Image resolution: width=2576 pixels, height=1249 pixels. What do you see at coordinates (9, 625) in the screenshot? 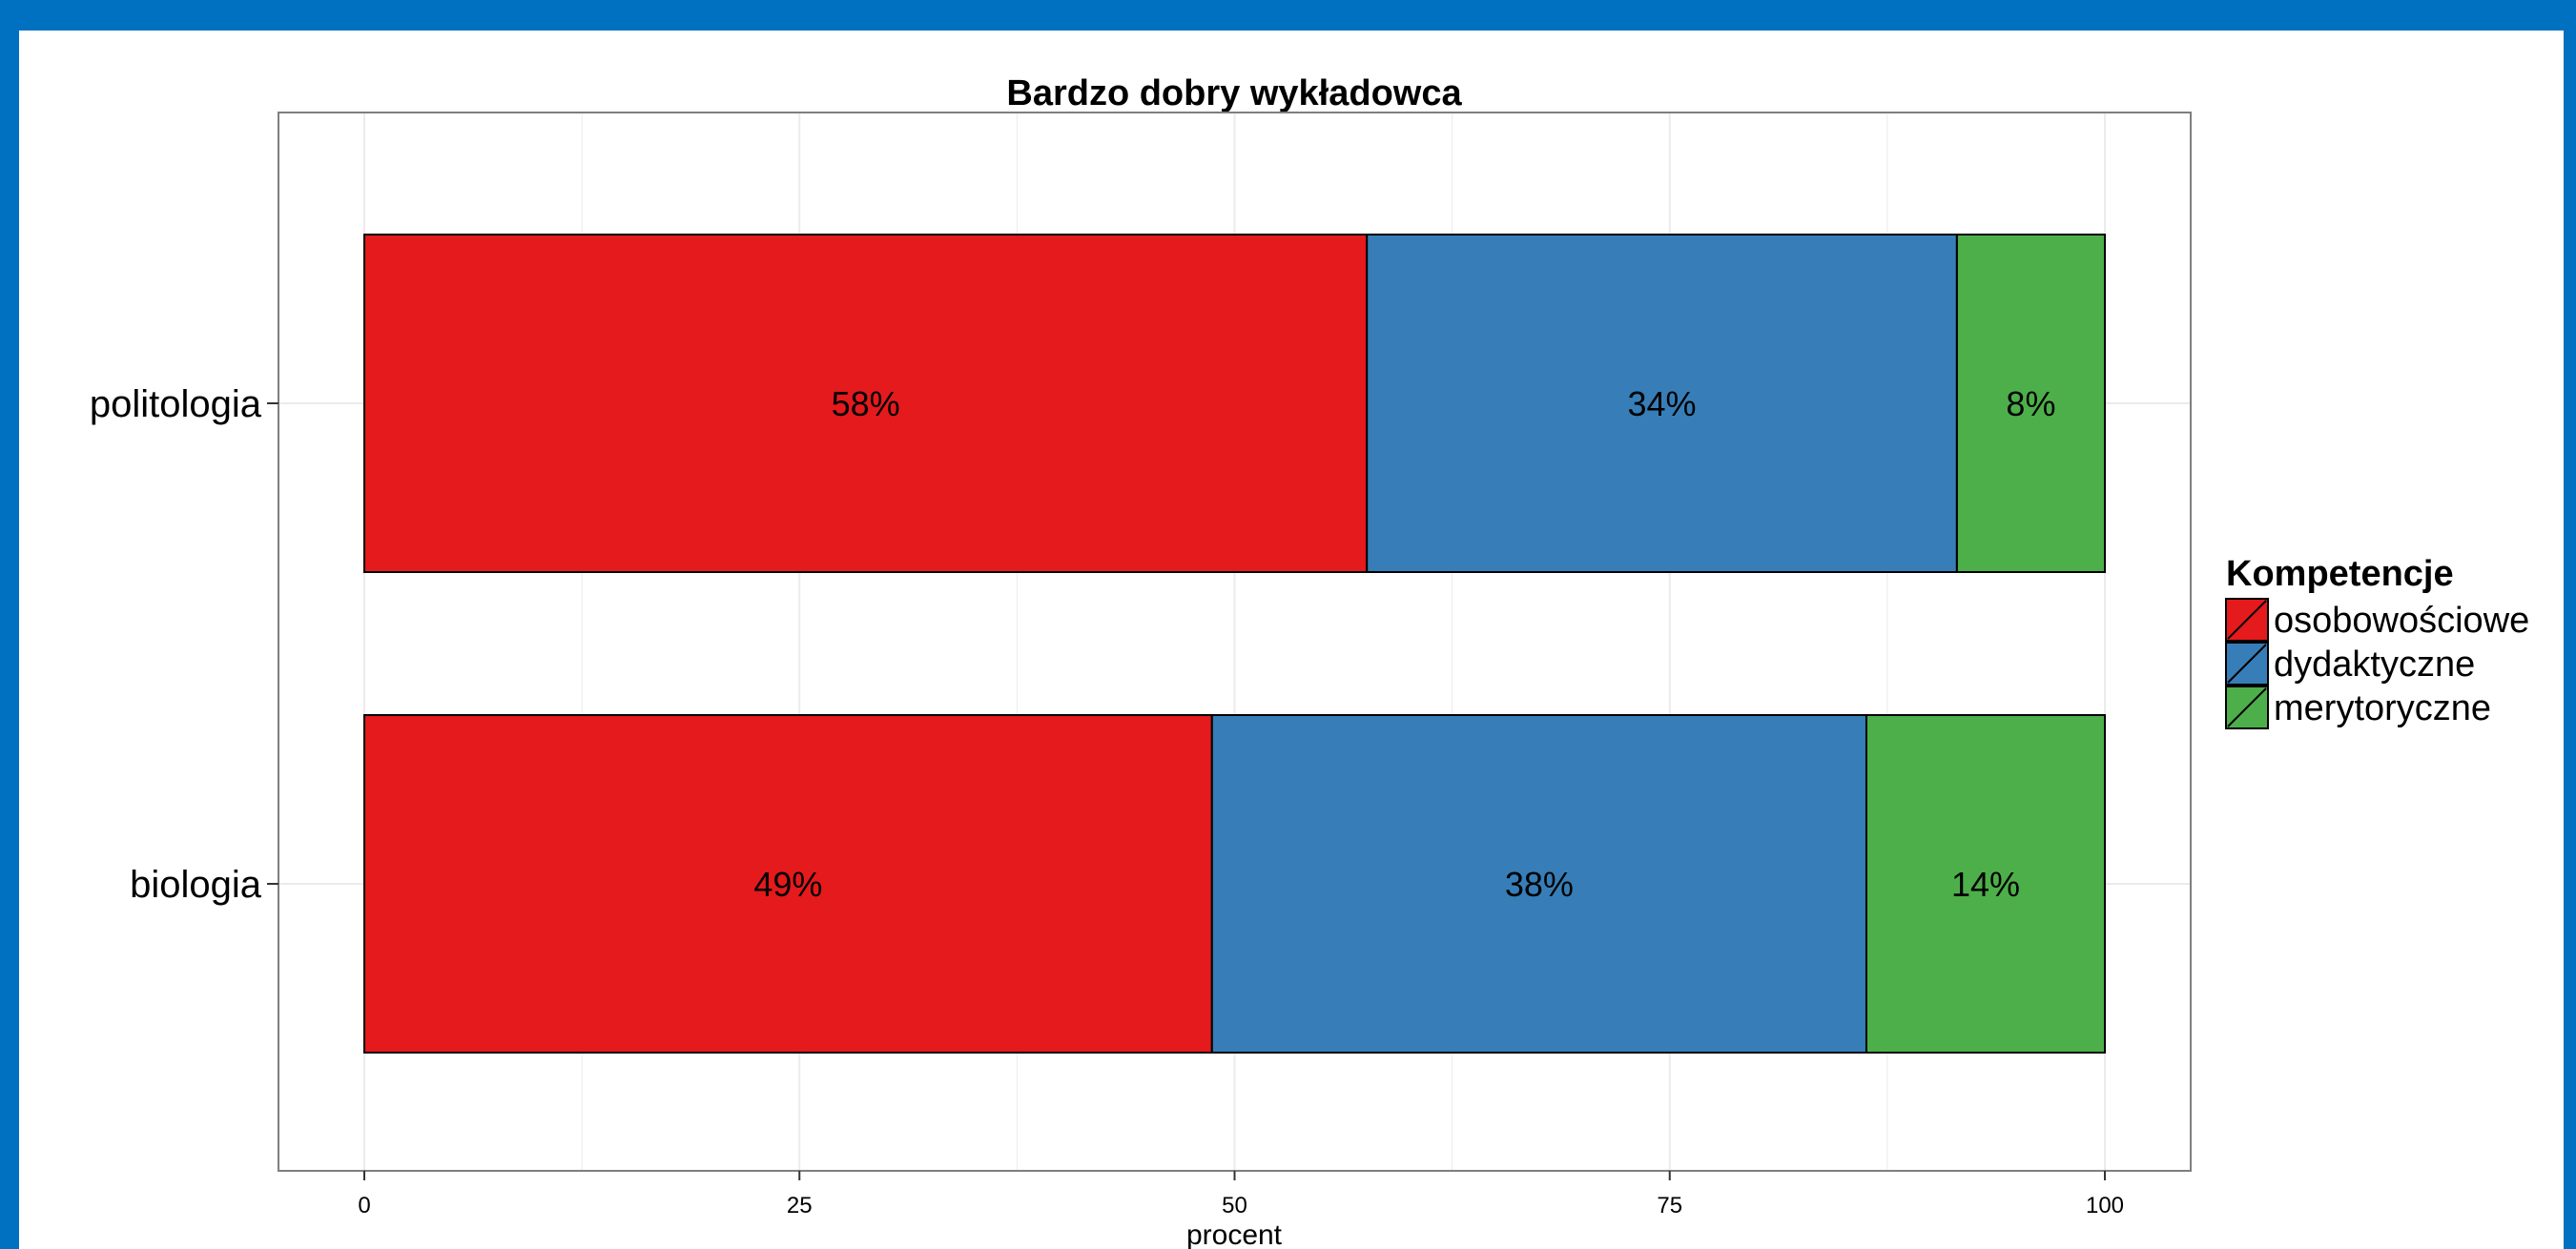
I see `frame-left-border` at bounding box center [9, 625].